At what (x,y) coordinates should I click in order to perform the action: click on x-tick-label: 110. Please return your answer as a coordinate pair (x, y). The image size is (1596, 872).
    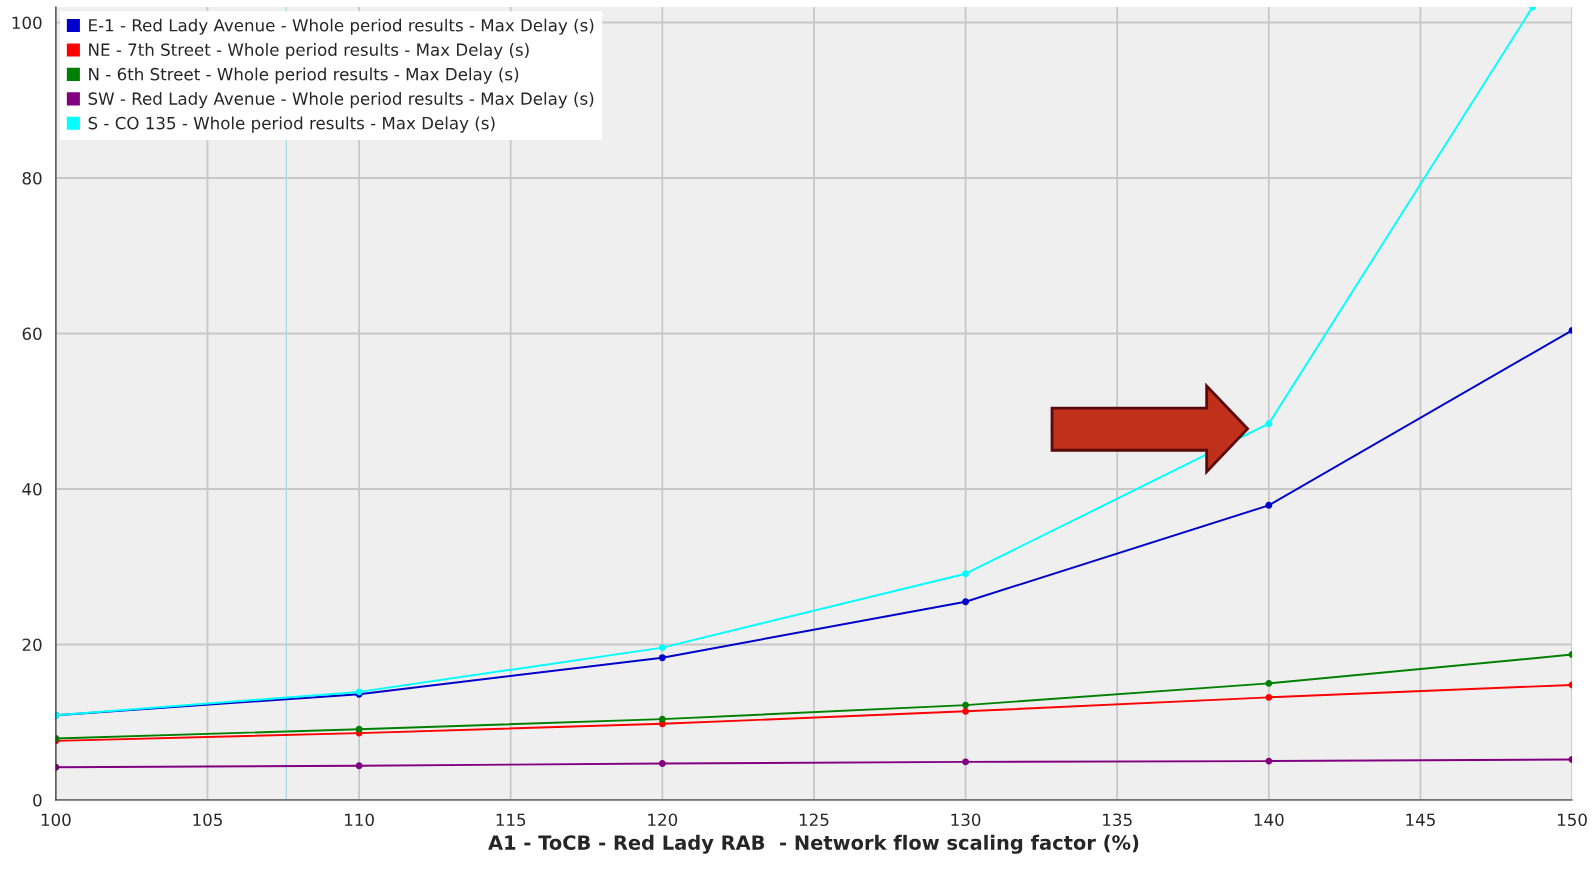
    Looking at the image, I should click on (359, 820).